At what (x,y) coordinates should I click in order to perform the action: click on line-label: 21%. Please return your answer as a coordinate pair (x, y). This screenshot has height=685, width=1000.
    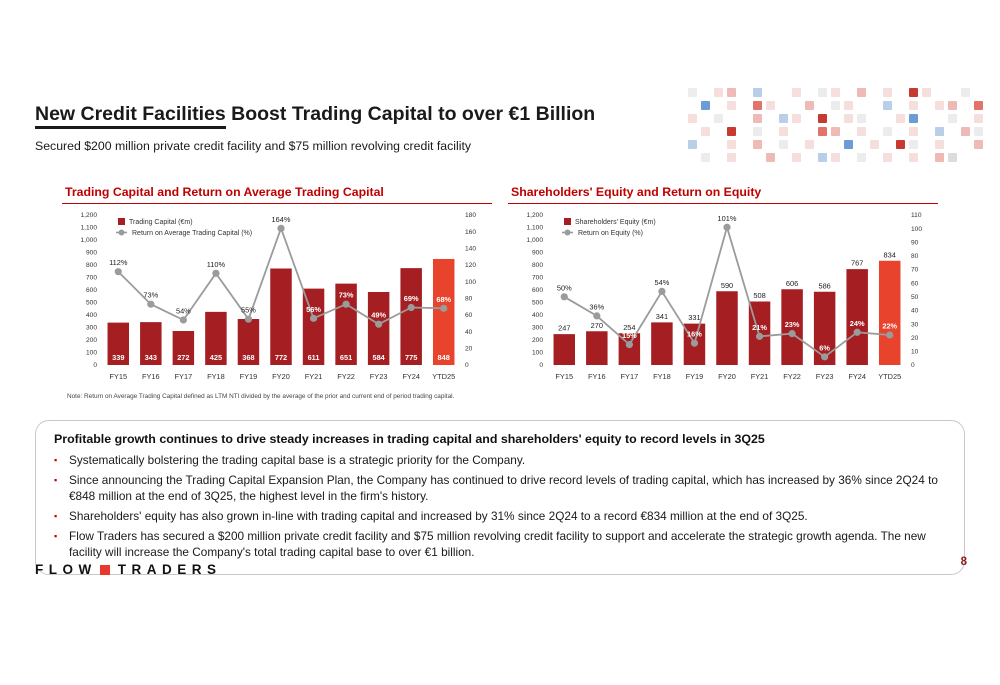
    Looking at the image, I should click on (759, 327).